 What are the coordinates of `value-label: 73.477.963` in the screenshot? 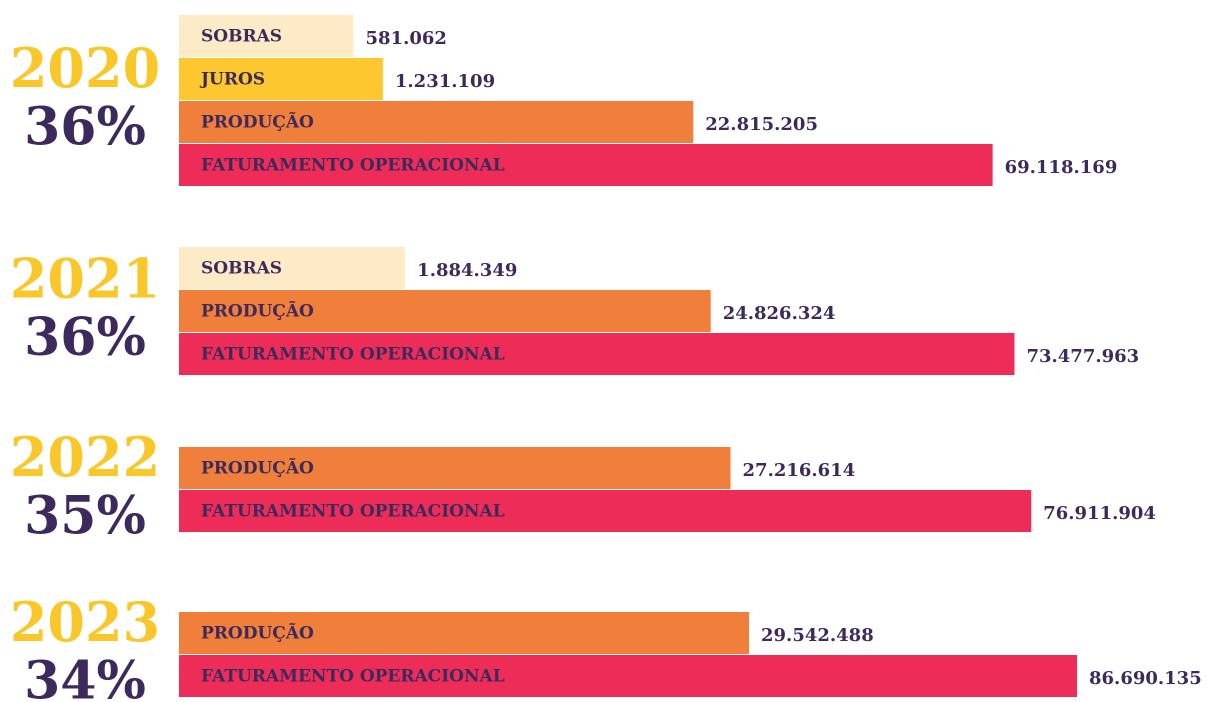 It's located at (1082, 356).